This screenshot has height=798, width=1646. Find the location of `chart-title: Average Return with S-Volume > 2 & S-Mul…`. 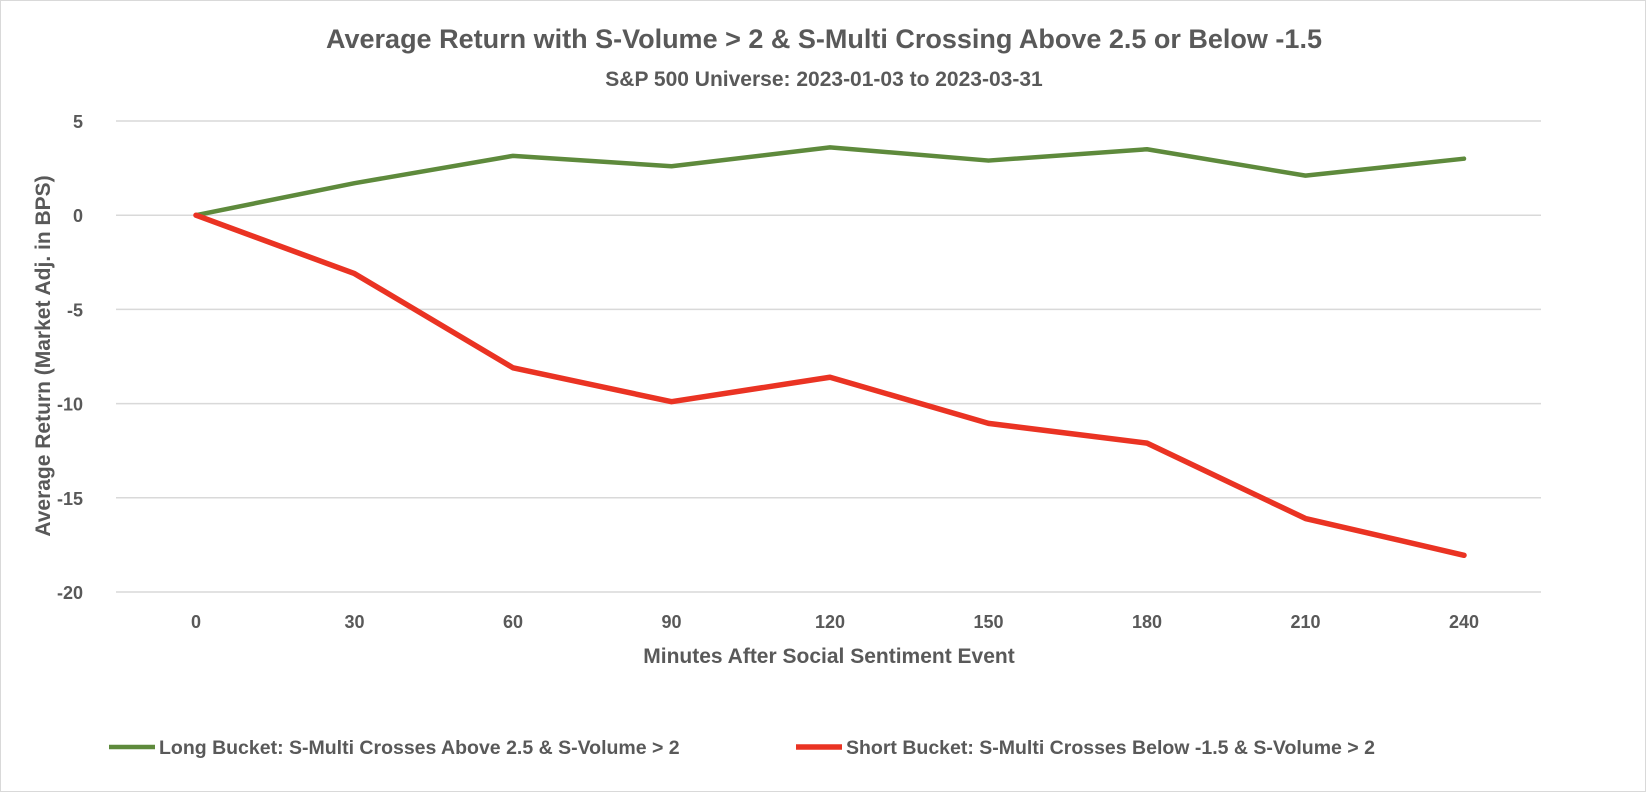

chart-title: Average Return with S-Volume > 2 & S-Mul… is located at coordinates (824, 39).